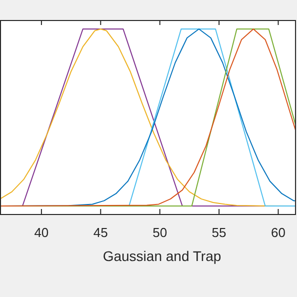  Describe the element at coordinates (278, 232) in the screenshot. I see `x-tick-label: 60` at that location.